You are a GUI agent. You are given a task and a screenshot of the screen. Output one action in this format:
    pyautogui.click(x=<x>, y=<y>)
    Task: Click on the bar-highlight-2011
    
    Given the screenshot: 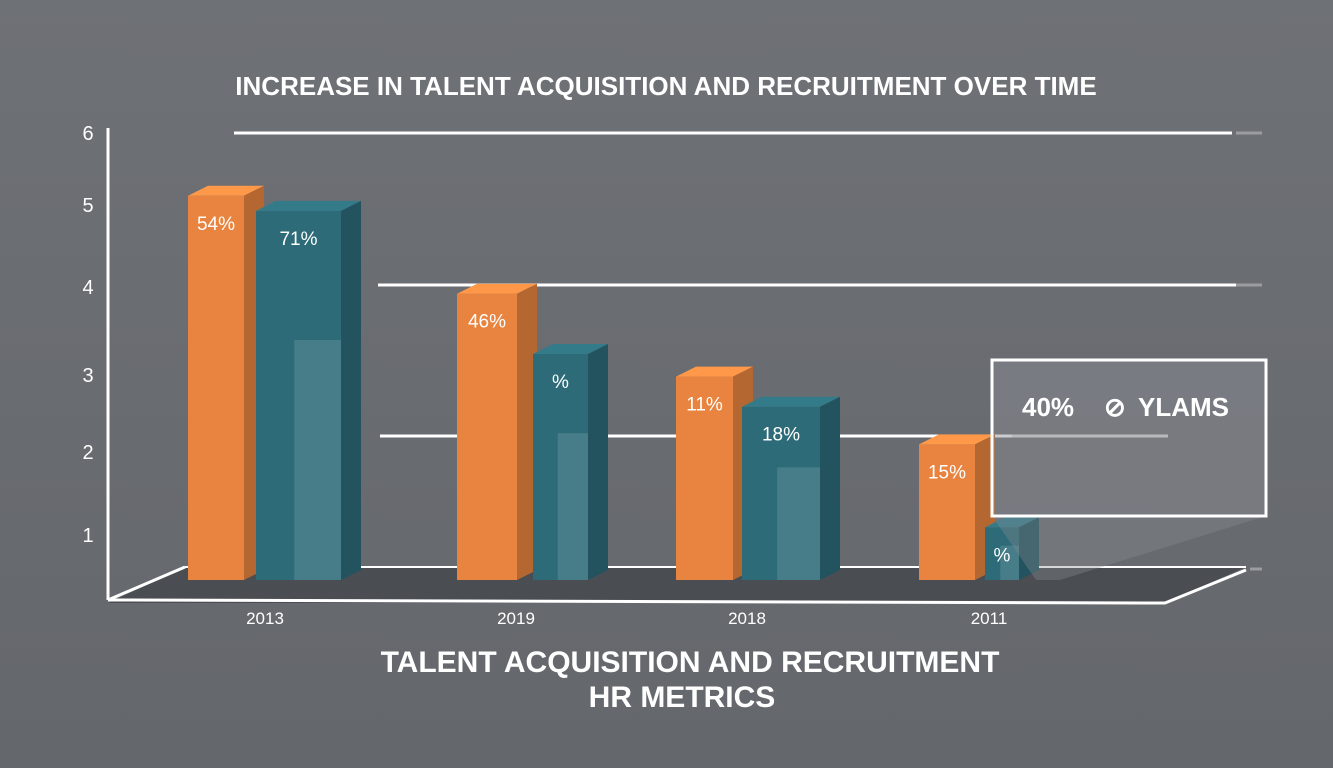 What is the action you would take?
    pyautogui.click(x=1009, y=562)
    